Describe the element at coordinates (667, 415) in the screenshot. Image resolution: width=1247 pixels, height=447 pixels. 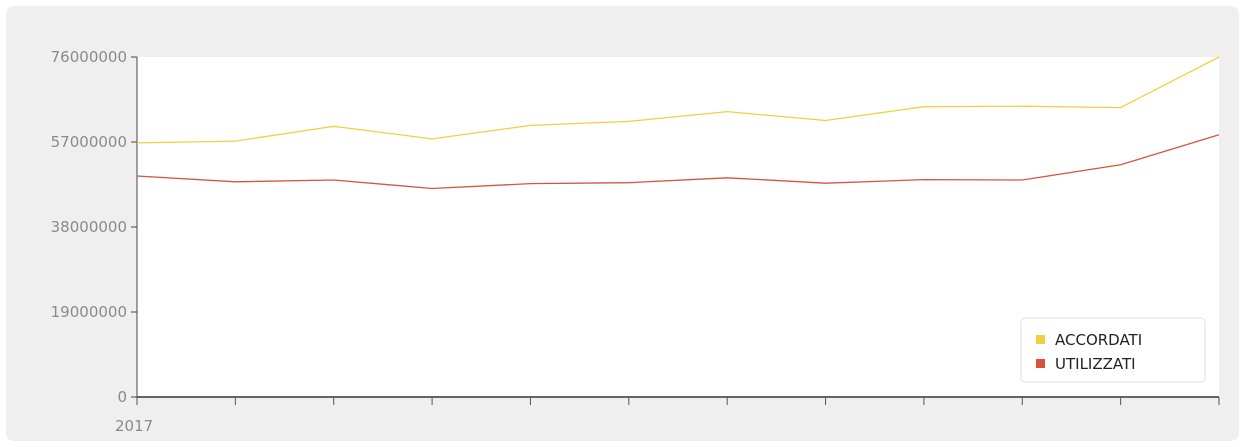
I see `x-axis: 2017` at that location.